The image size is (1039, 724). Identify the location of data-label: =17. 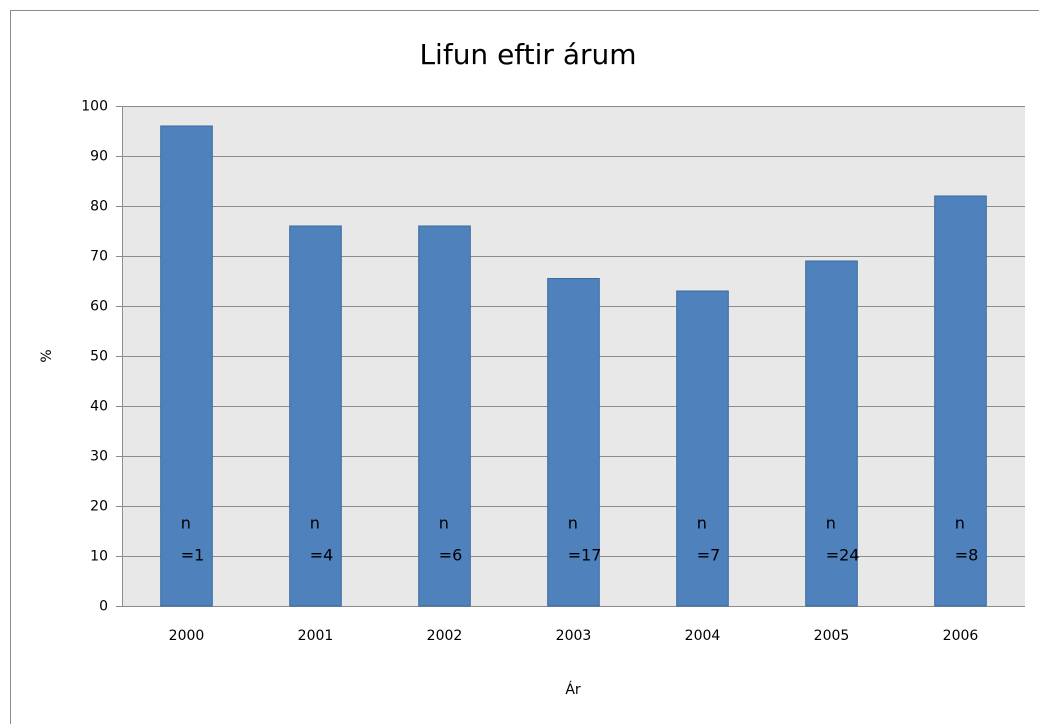
(585, 555).